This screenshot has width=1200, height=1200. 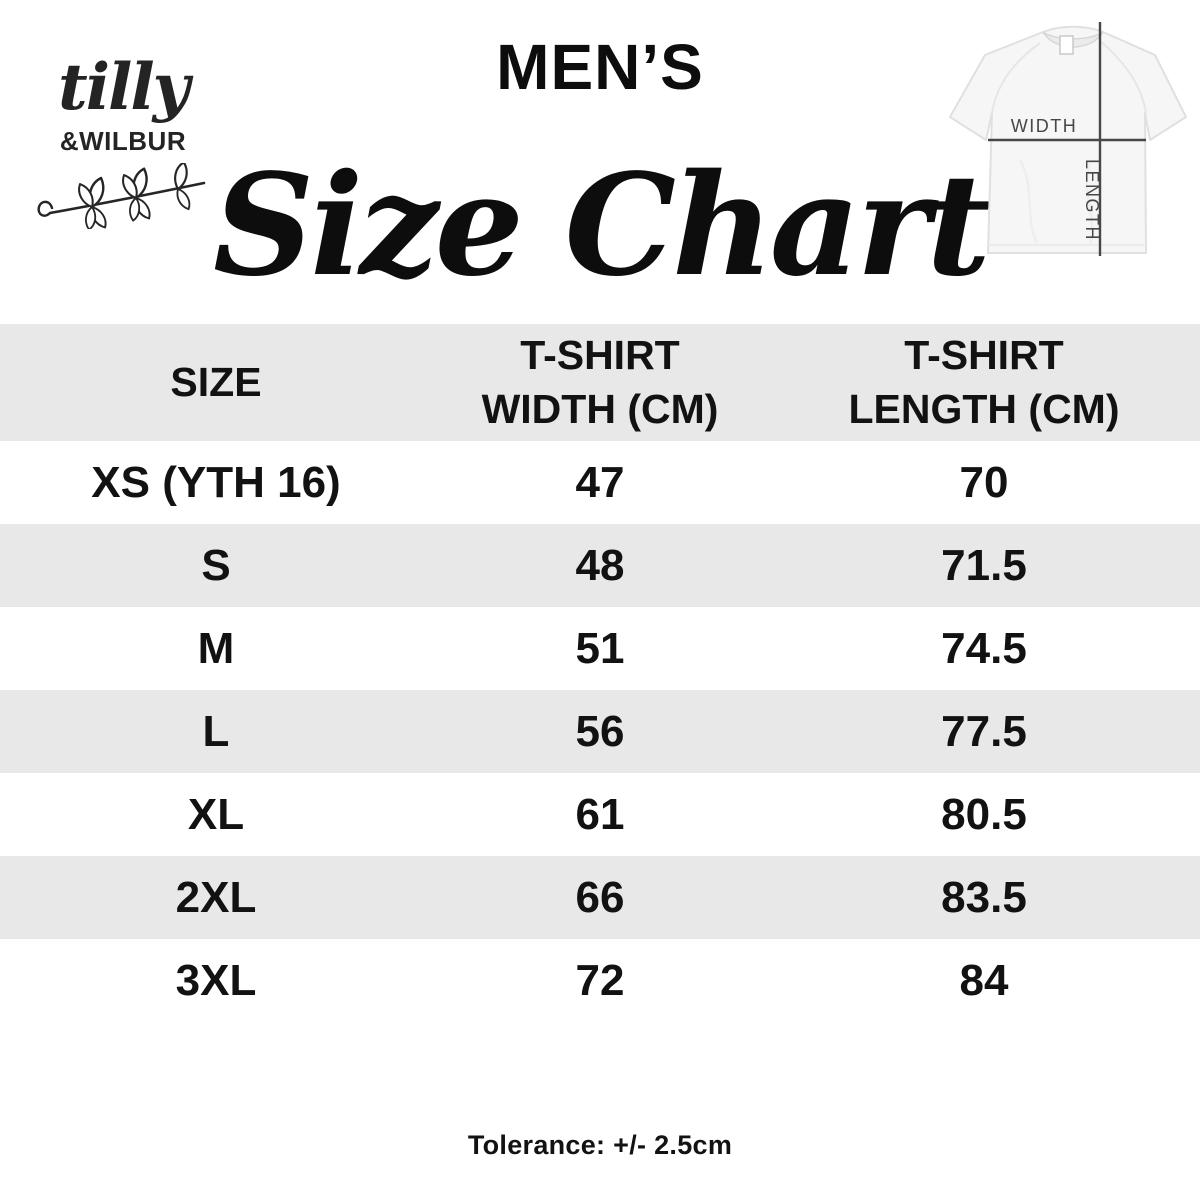 I want to click on neck-label, so click(x=1066, y=45).